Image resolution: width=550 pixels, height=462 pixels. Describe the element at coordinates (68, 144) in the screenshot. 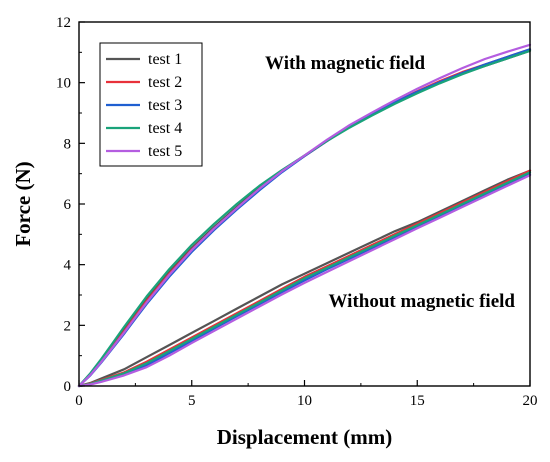

I see `y-tick-label: 8` at that location.